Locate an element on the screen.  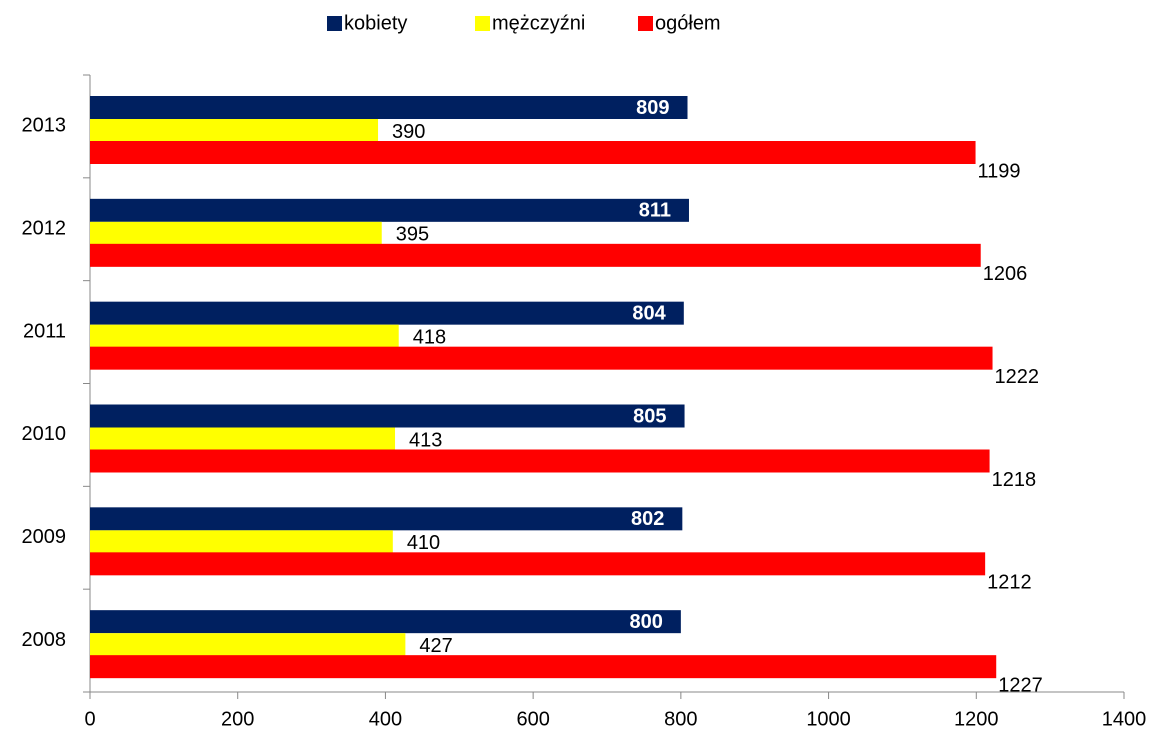
y-tick-label: 2012 is located at coordinates (44, 229).